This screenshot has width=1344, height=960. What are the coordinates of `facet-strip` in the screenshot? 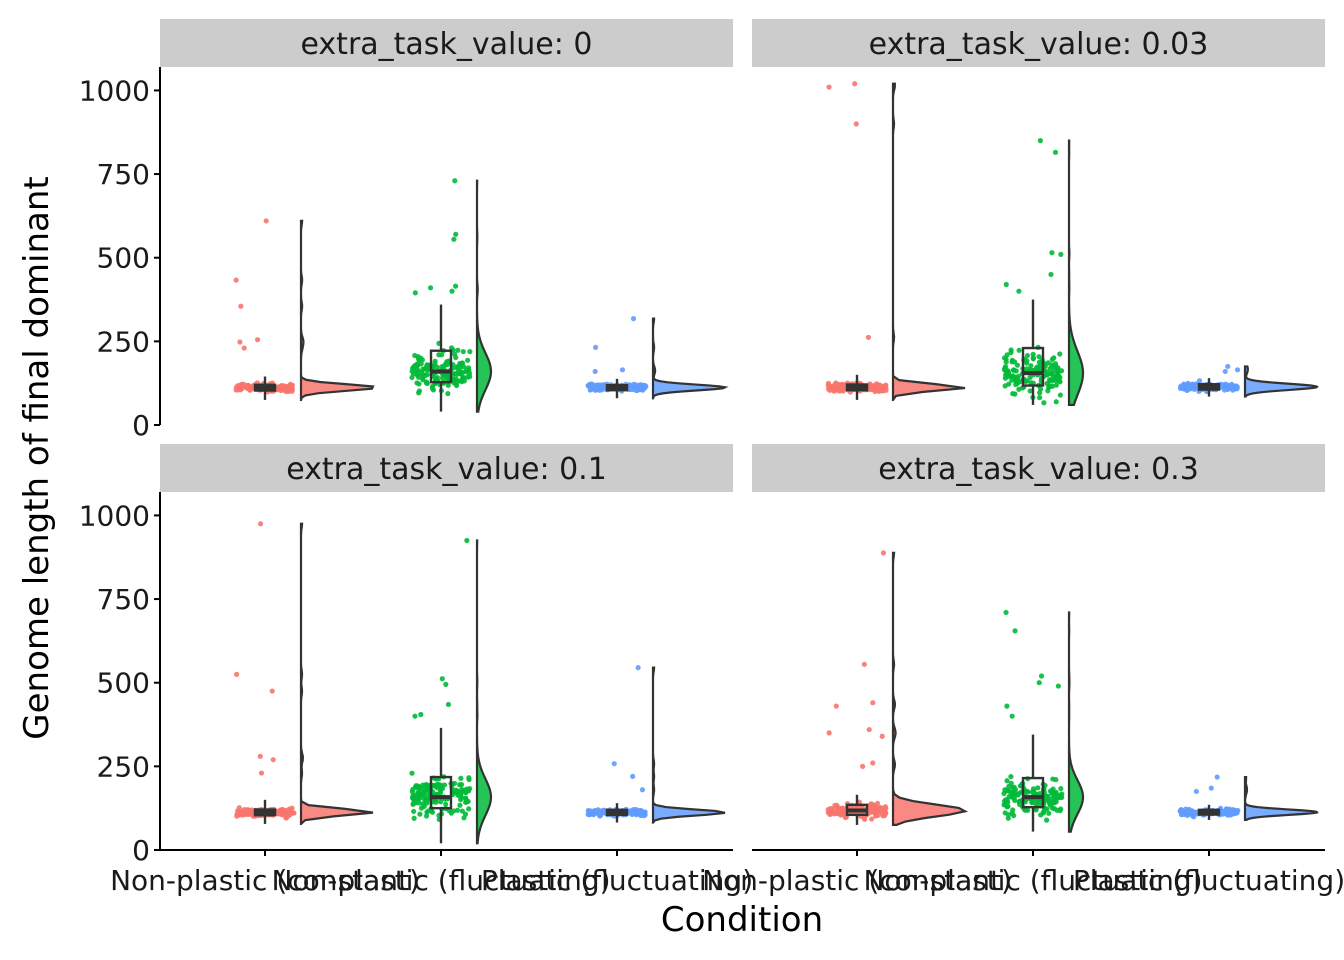 It's located at (446, 468).